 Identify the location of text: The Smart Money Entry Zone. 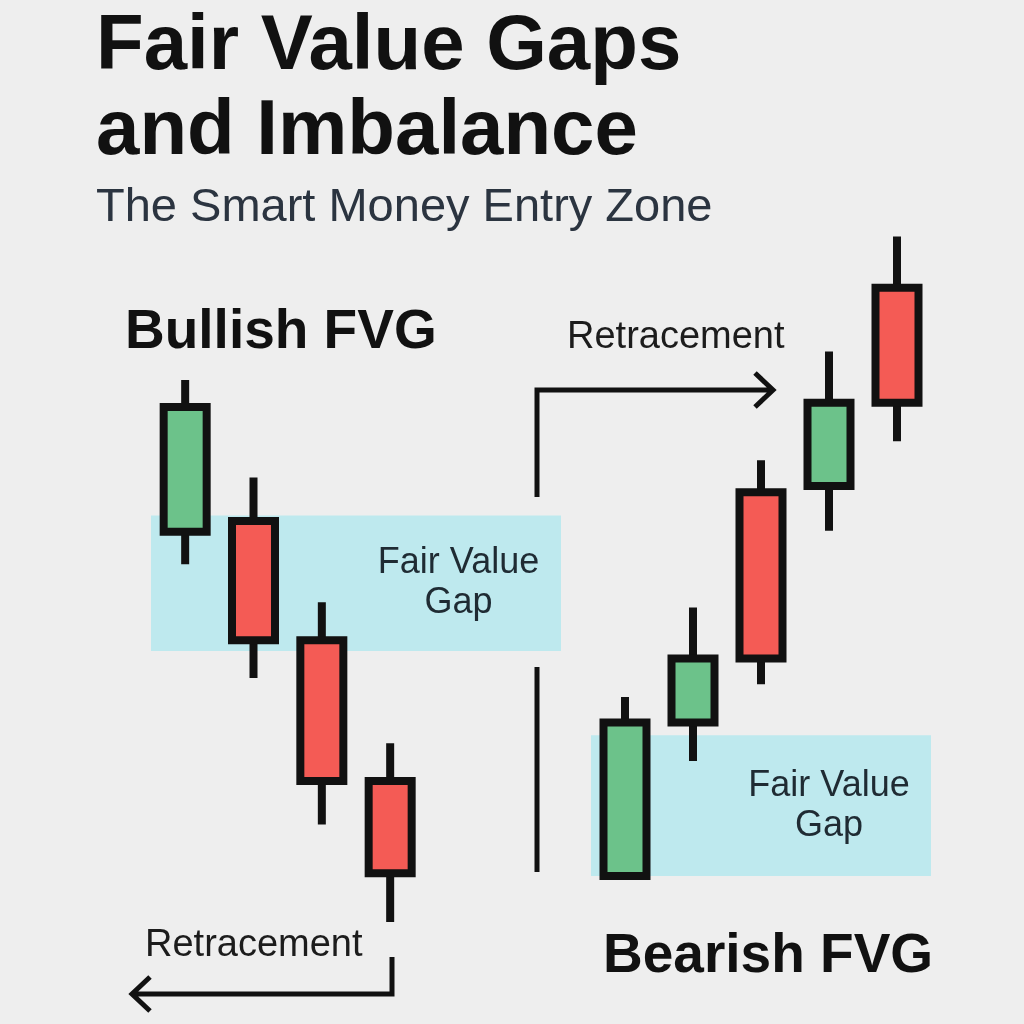
(405, 205).